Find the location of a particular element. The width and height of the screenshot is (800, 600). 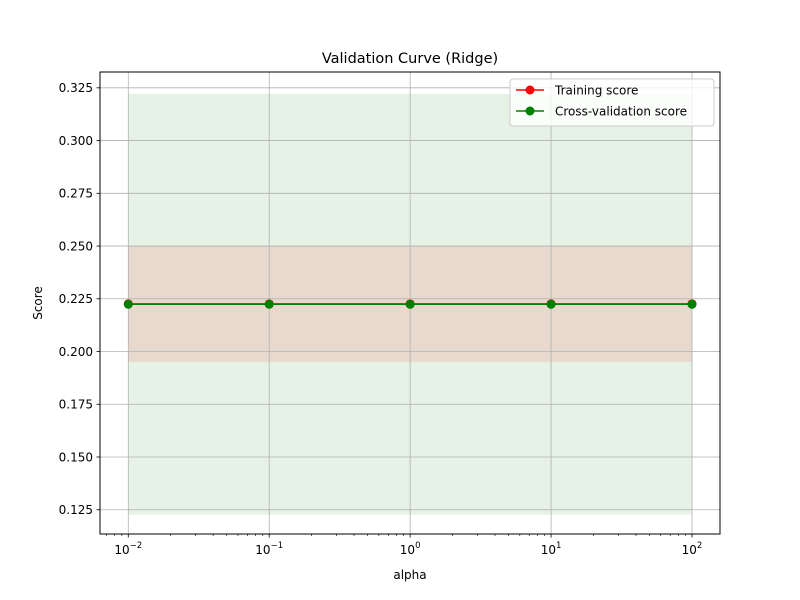

x-axis-label: alpha is located at coordinates (409, 575).